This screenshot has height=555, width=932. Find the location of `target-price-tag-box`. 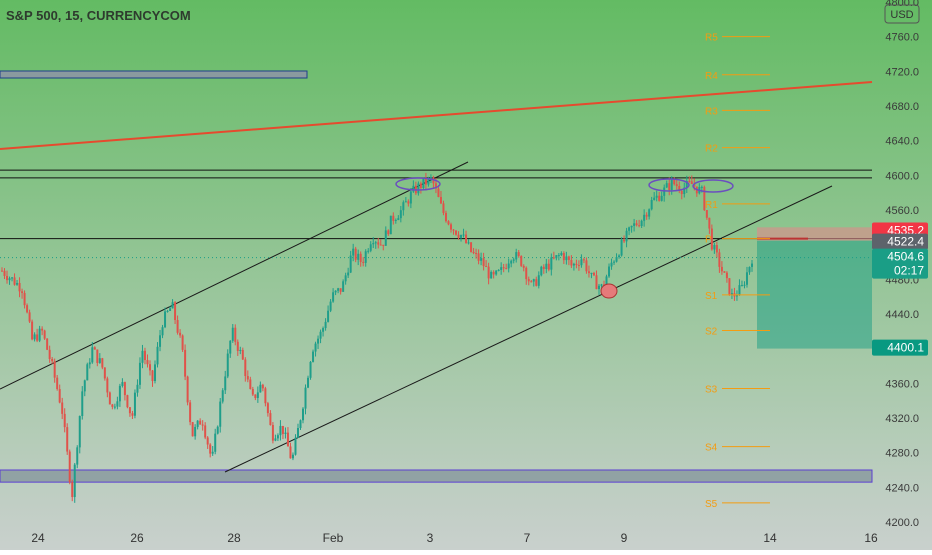

target-price-tag-box is located at coordinates (900, 347).